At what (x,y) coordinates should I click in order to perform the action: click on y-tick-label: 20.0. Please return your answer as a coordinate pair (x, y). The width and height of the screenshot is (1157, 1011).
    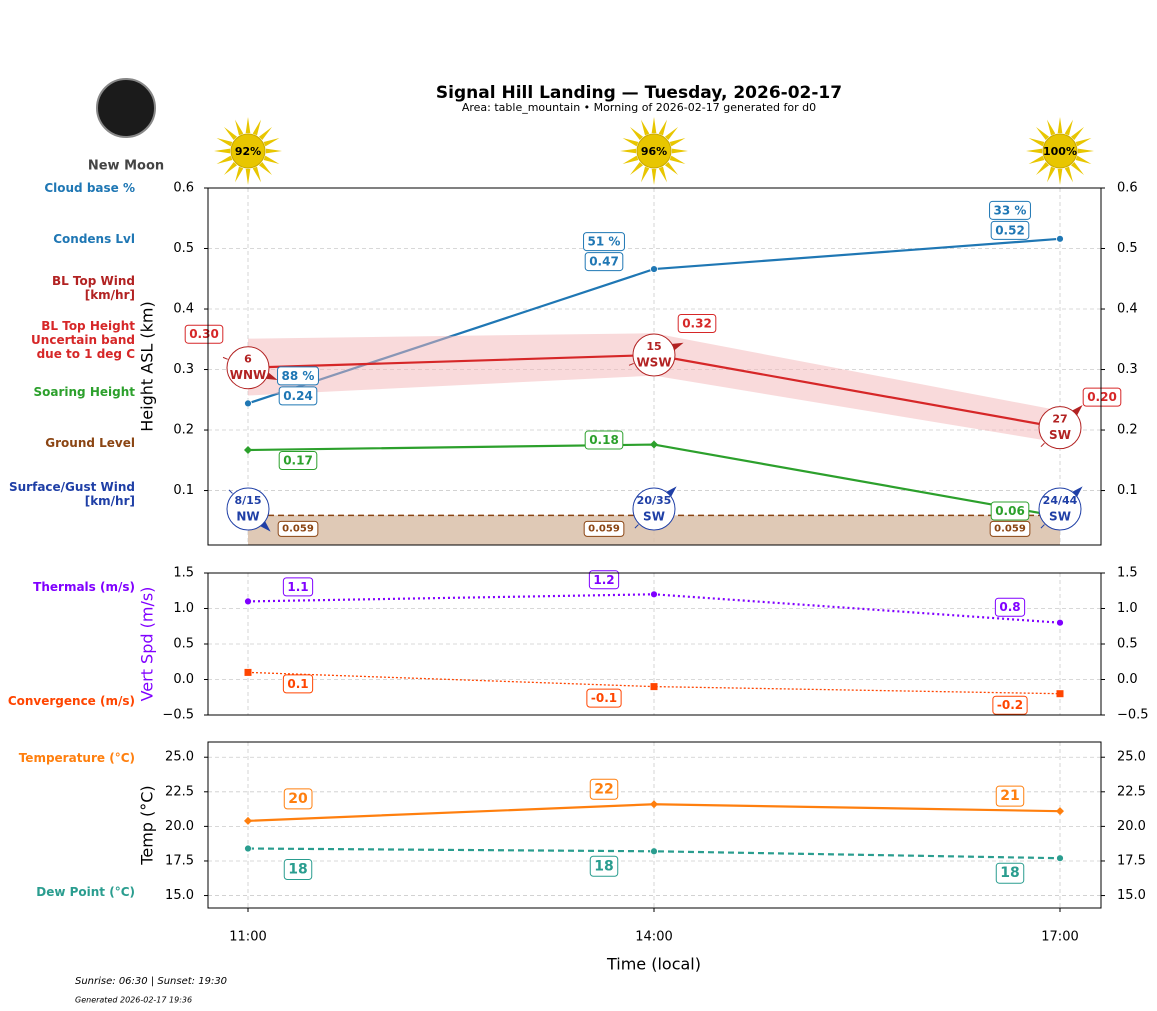
    Looking at the image, I should click on (179, 826).